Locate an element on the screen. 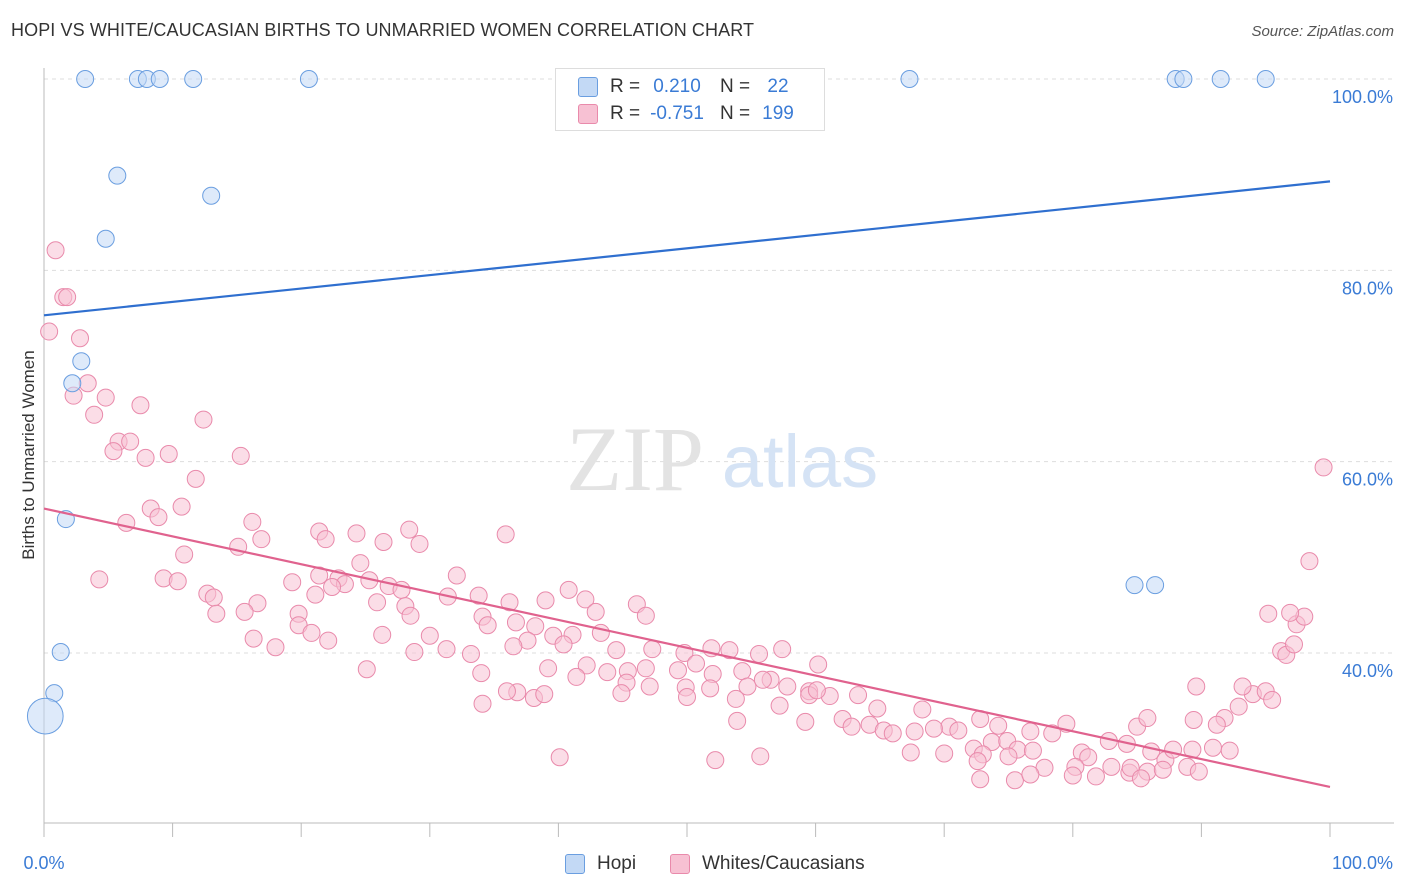 The height and width of the screenshot is (892, 1406). legend-swatch-whites is located at coordinates (680, 864).